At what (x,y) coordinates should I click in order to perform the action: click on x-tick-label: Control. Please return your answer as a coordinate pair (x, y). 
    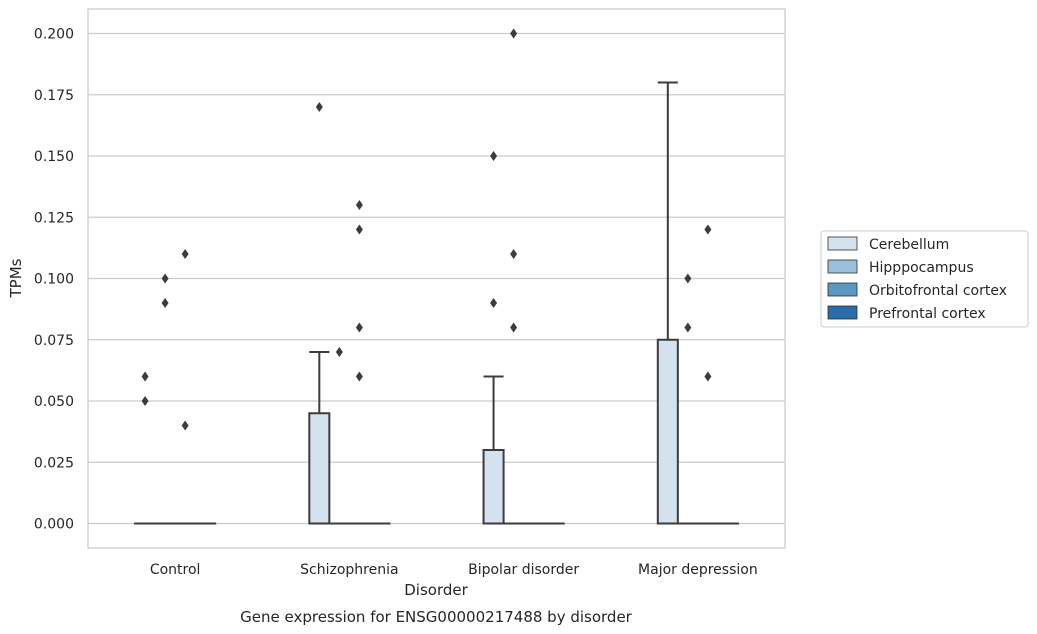
    Looking at the image, I should click on (175, 570).